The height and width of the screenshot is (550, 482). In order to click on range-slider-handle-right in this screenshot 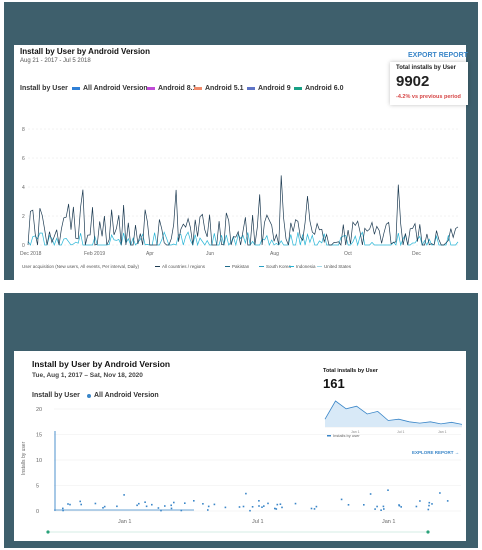, I will do `click(428, 532)`.